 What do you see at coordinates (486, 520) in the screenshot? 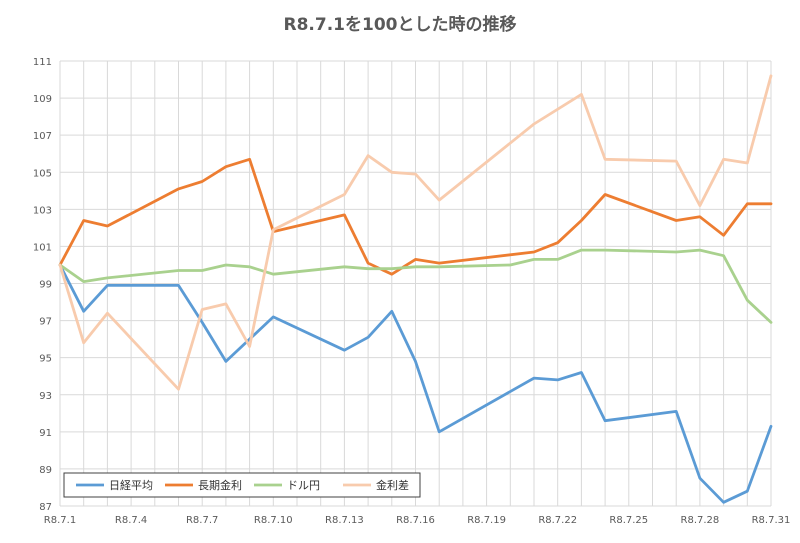
I see `x-tick-label: R8.7.19` at bounding box center [486, 520].